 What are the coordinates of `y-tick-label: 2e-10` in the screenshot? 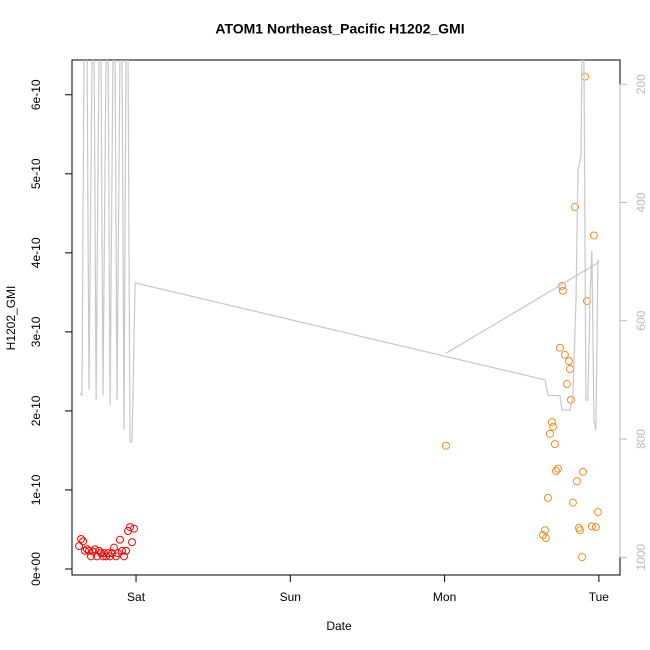 It's located at (36, 410).